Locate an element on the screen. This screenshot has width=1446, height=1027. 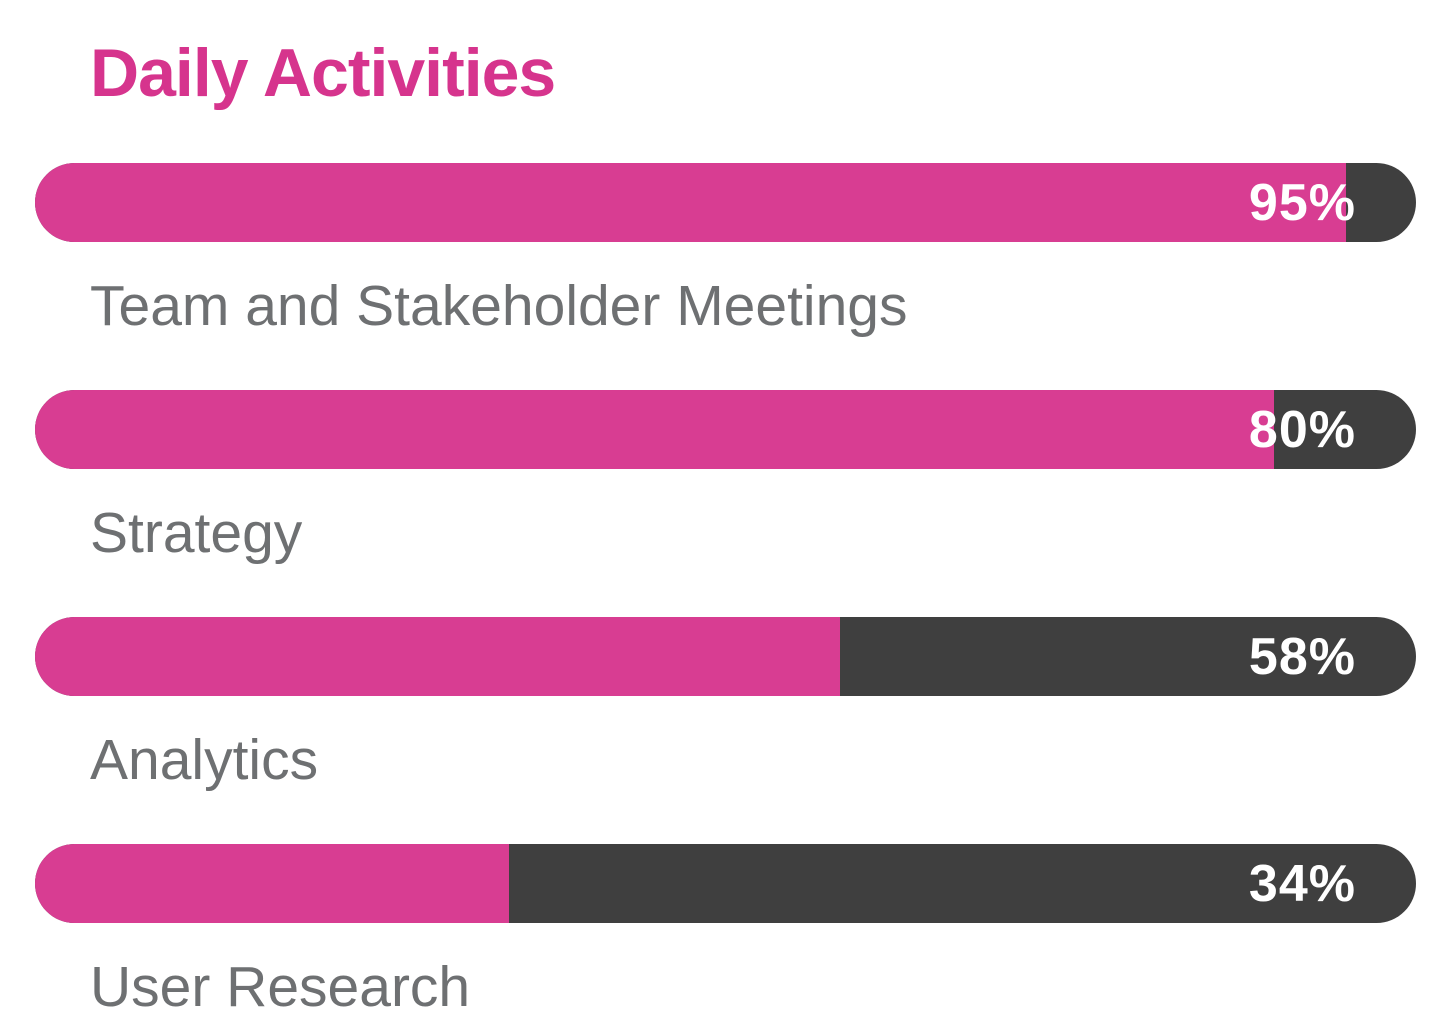
progress-track: 58% is located at coordinates (725, 656).